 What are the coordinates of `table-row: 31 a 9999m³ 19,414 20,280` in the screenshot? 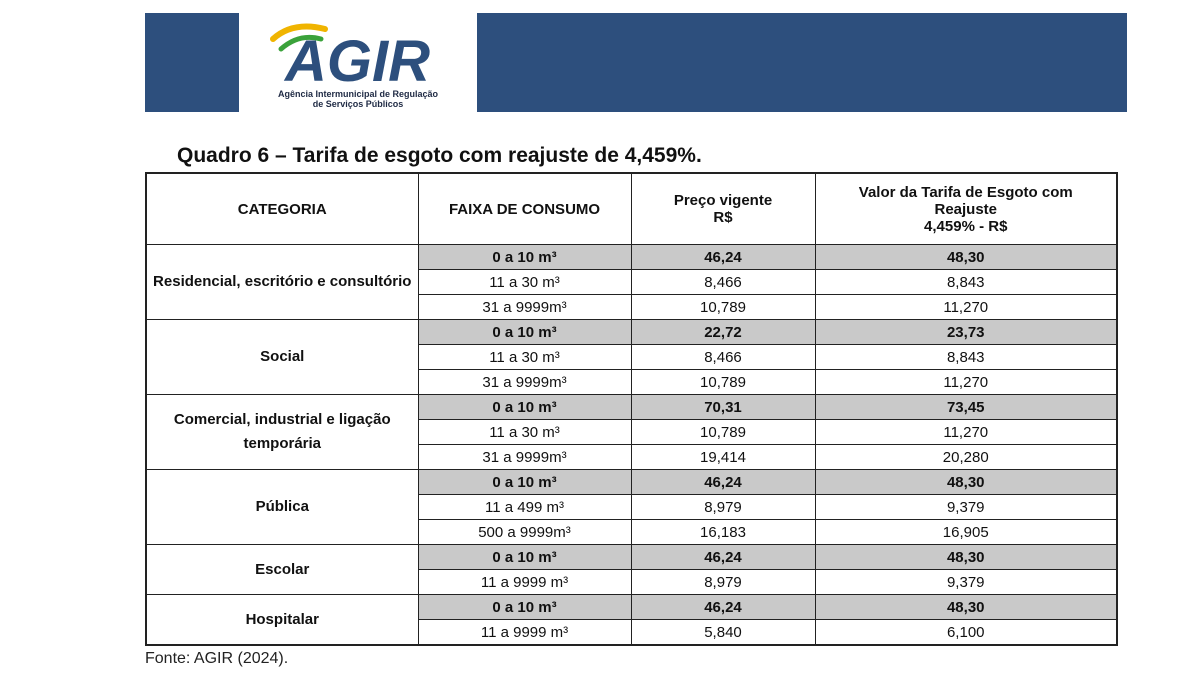 It's located at (632, 457).